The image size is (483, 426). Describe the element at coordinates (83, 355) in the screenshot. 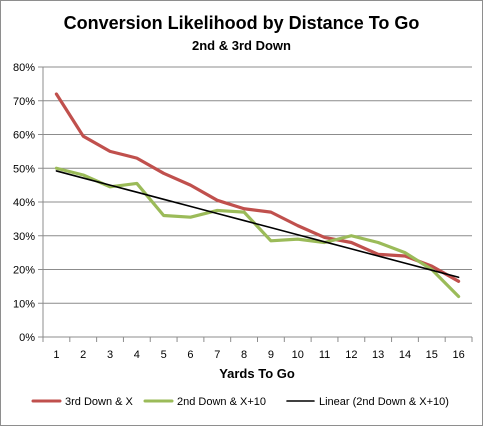

I see `x-tick-label: 2` at that location.